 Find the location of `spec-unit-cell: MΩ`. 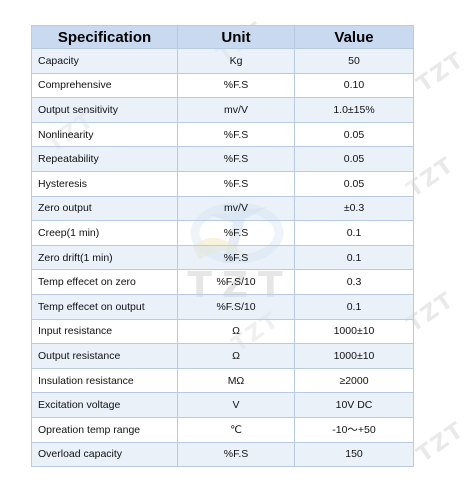

spec-unit-cell: MΩ is located at coordinates (236, 380).